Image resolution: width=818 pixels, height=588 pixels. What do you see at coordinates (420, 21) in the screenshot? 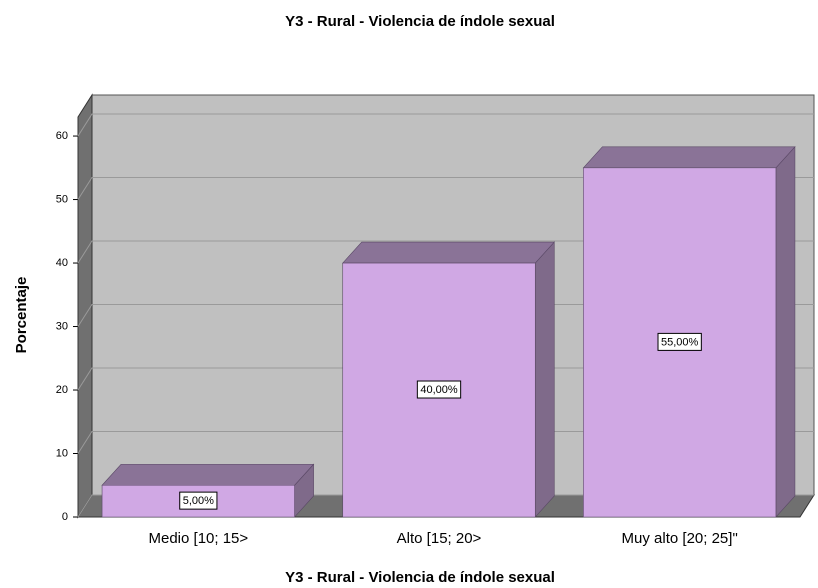
I see `chart-title: Y3 - Rural - Violencia de índole sexual` at bounding box center [420, 21].